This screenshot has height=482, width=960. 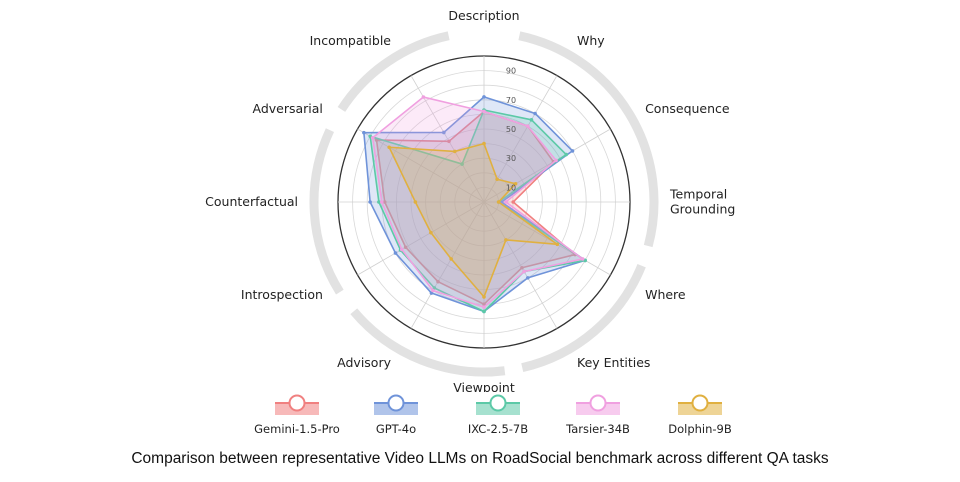 I want to click on tick-label: 90, so click(x=511, y=71).